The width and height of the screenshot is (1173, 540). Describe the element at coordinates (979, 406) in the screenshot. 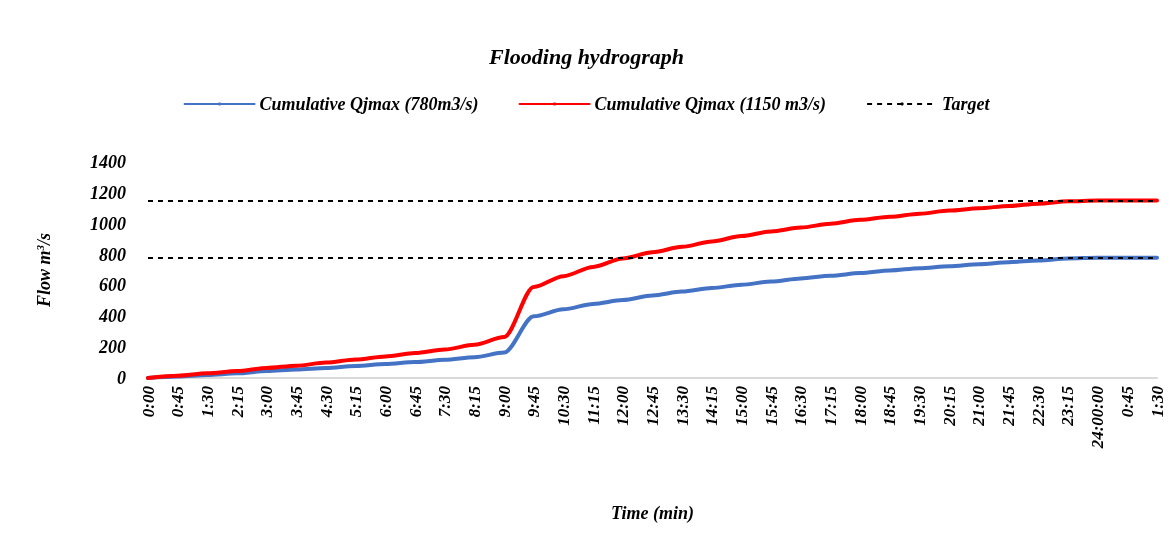

I see `x-tick-label: 21:00` at that location.